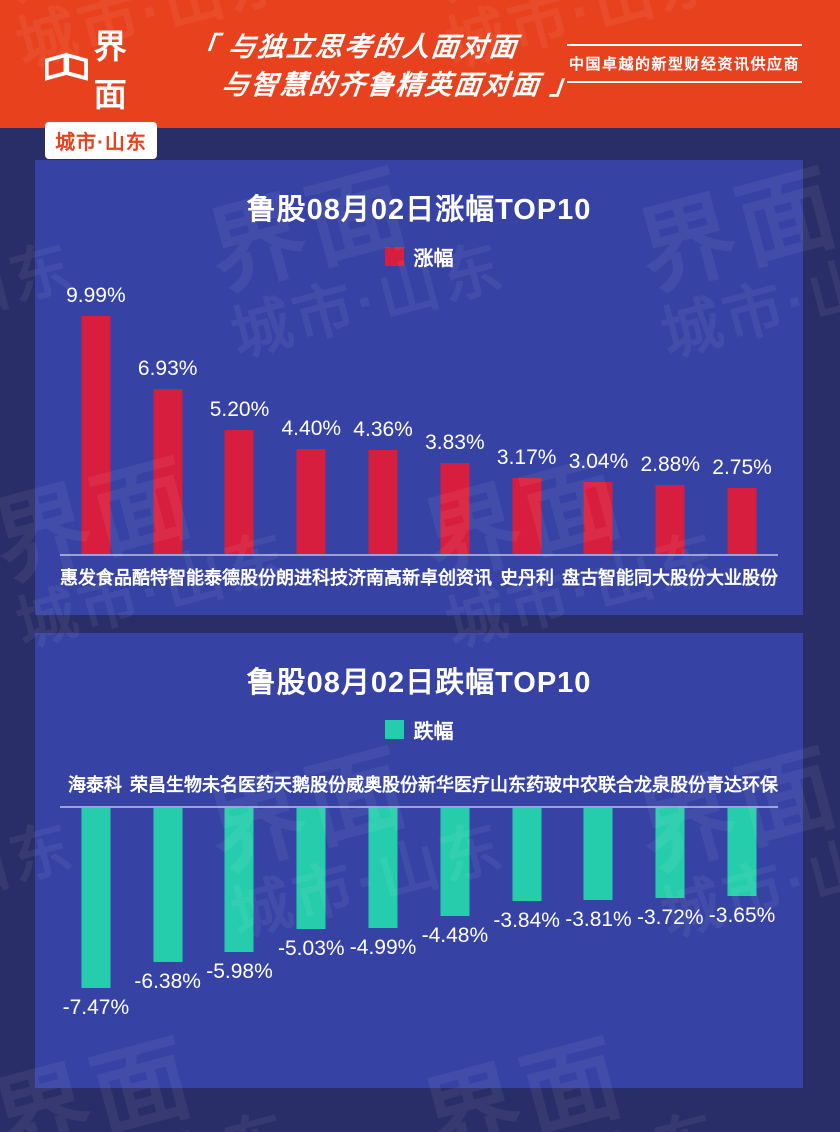 Image resolution: width=840 pixels, height=1132 pixels. What do you see at coordinates (96, 1007) in the screenshot?
I see `value-label: -7.47%` at bounding box center [96, 1007].